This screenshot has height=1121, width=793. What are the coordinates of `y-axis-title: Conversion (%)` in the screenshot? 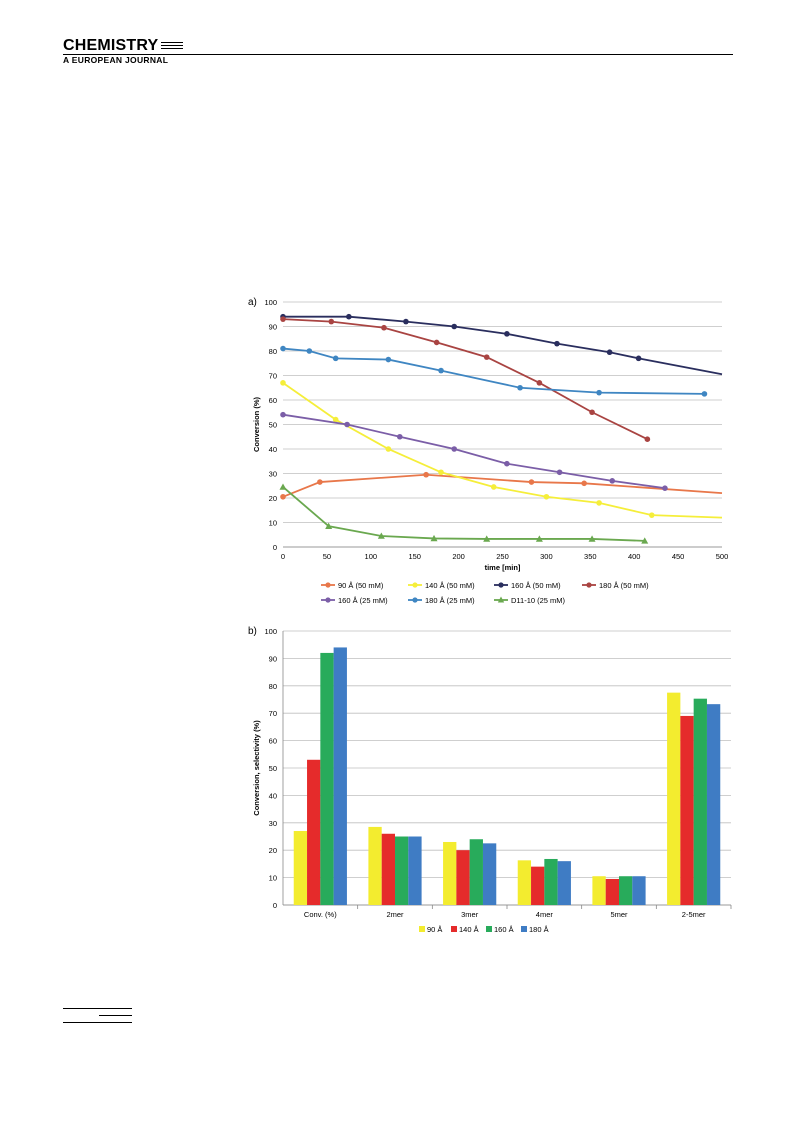 It's located at (256, 425).